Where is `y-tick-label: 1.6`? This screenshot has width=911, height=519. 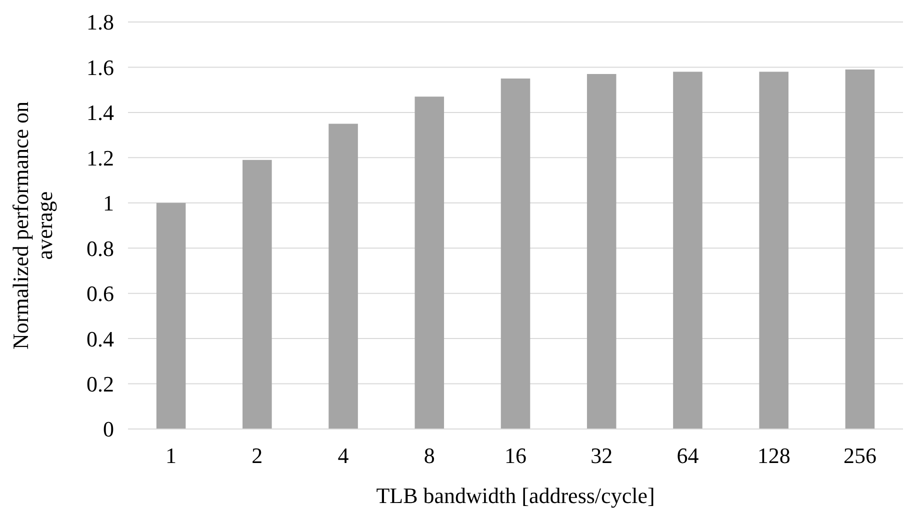
y-tick-label: 1.6 is located at coordinates (100, 67).